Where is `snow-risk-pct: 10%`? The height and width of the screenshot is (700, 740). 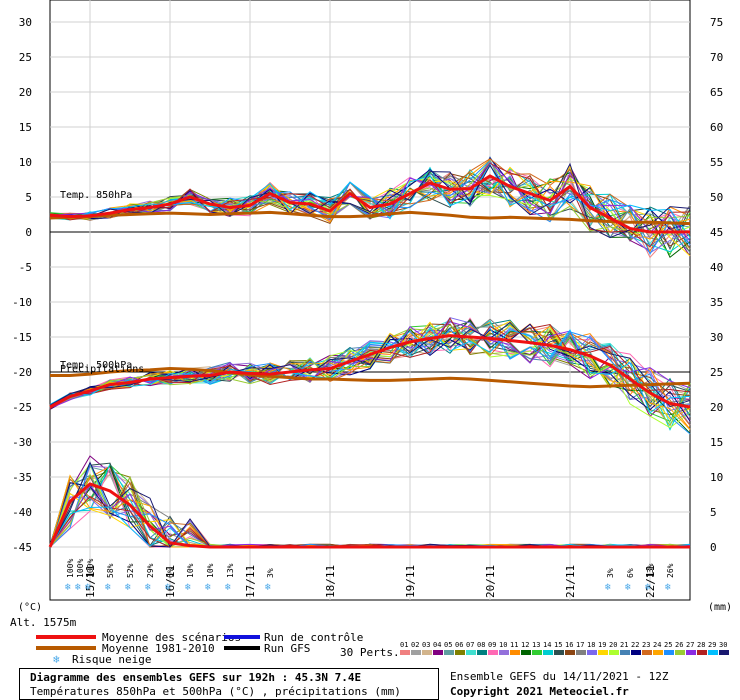 snow-risk-pct: 10% is located at coordinates (210, 570).